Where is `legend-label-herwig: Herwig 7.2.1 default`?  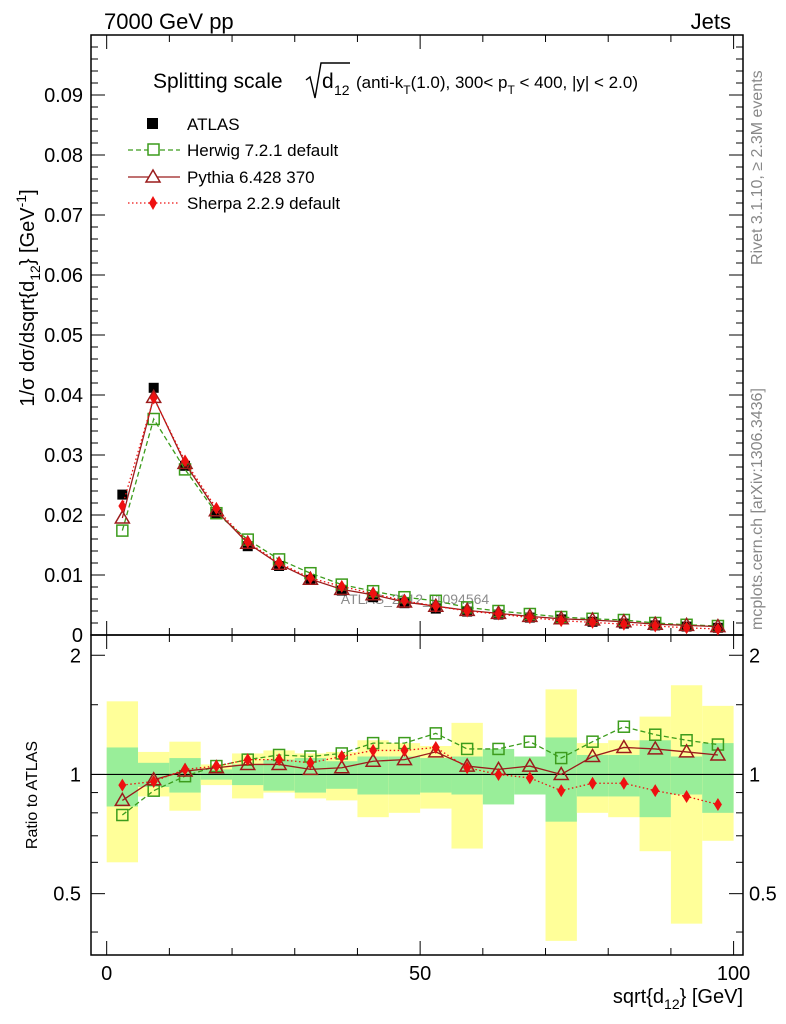
legend-label-herwig: Herwig 7.2.1 default is located at coordinates (262, 150).